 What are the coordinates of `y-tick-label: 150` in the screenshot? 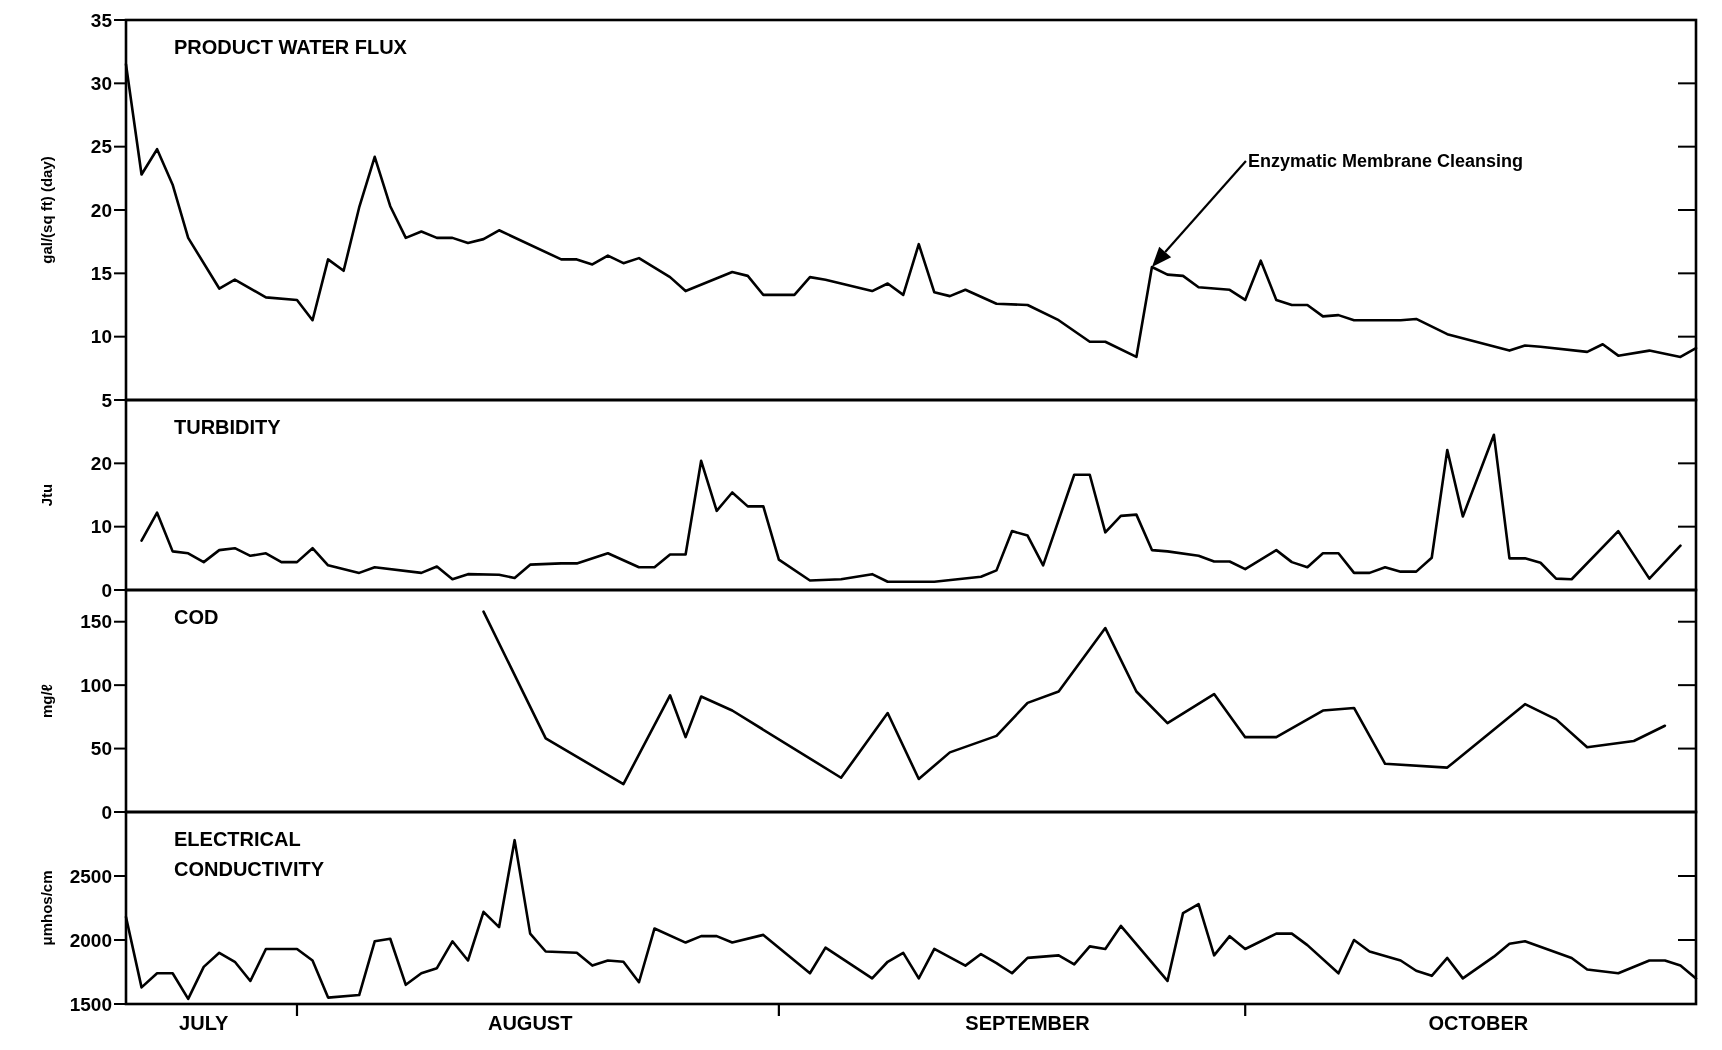 It's located at (96, 622).